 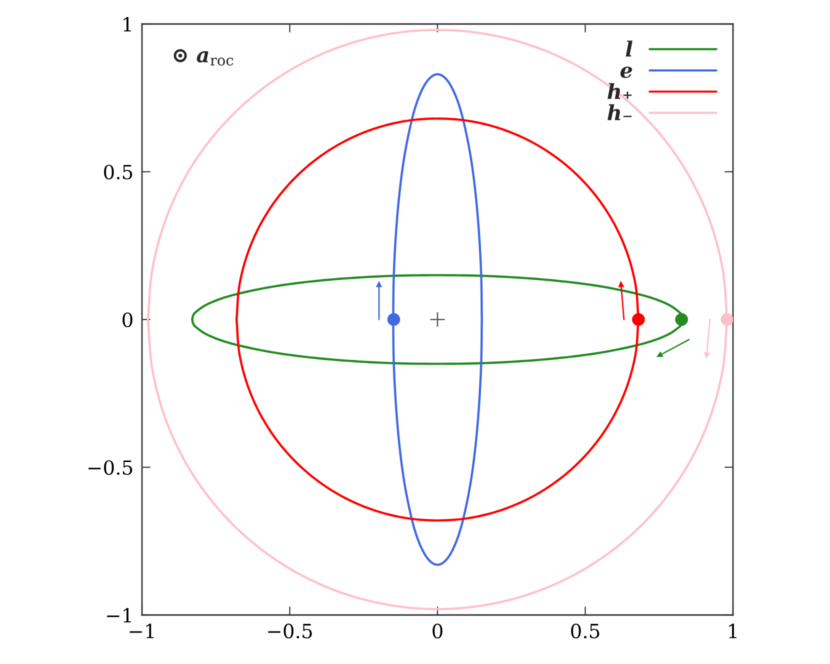 I want to click on y-tick-label: −1, so click(x=119, y=615).